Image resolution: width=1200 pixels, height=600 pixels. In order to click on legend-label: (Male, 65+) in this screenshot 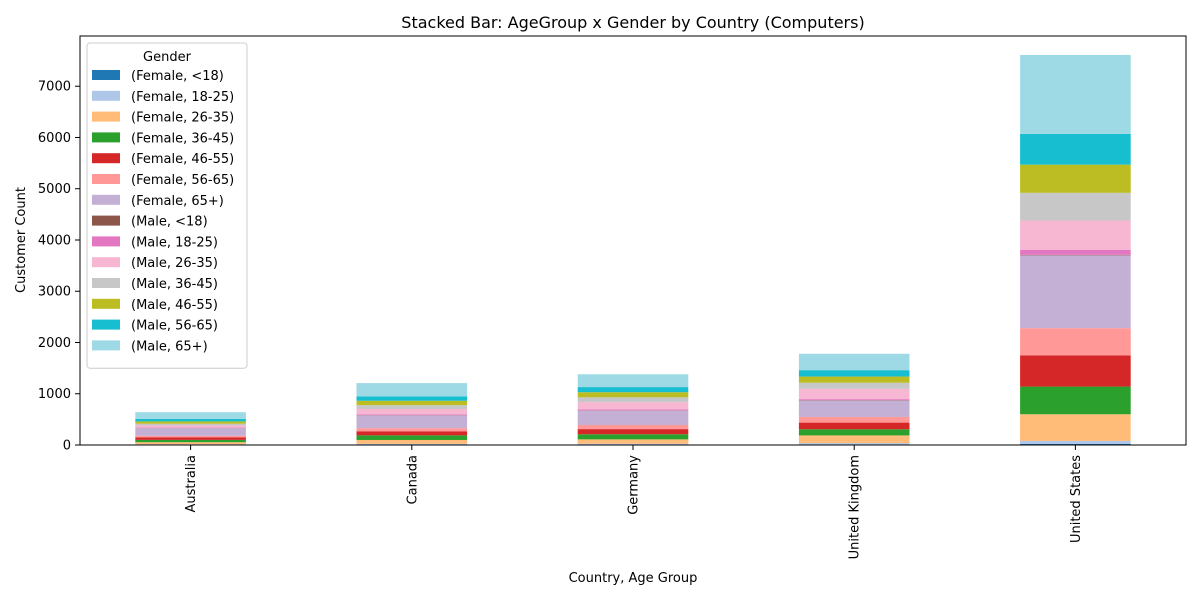, I will do `click(169, 346)`.